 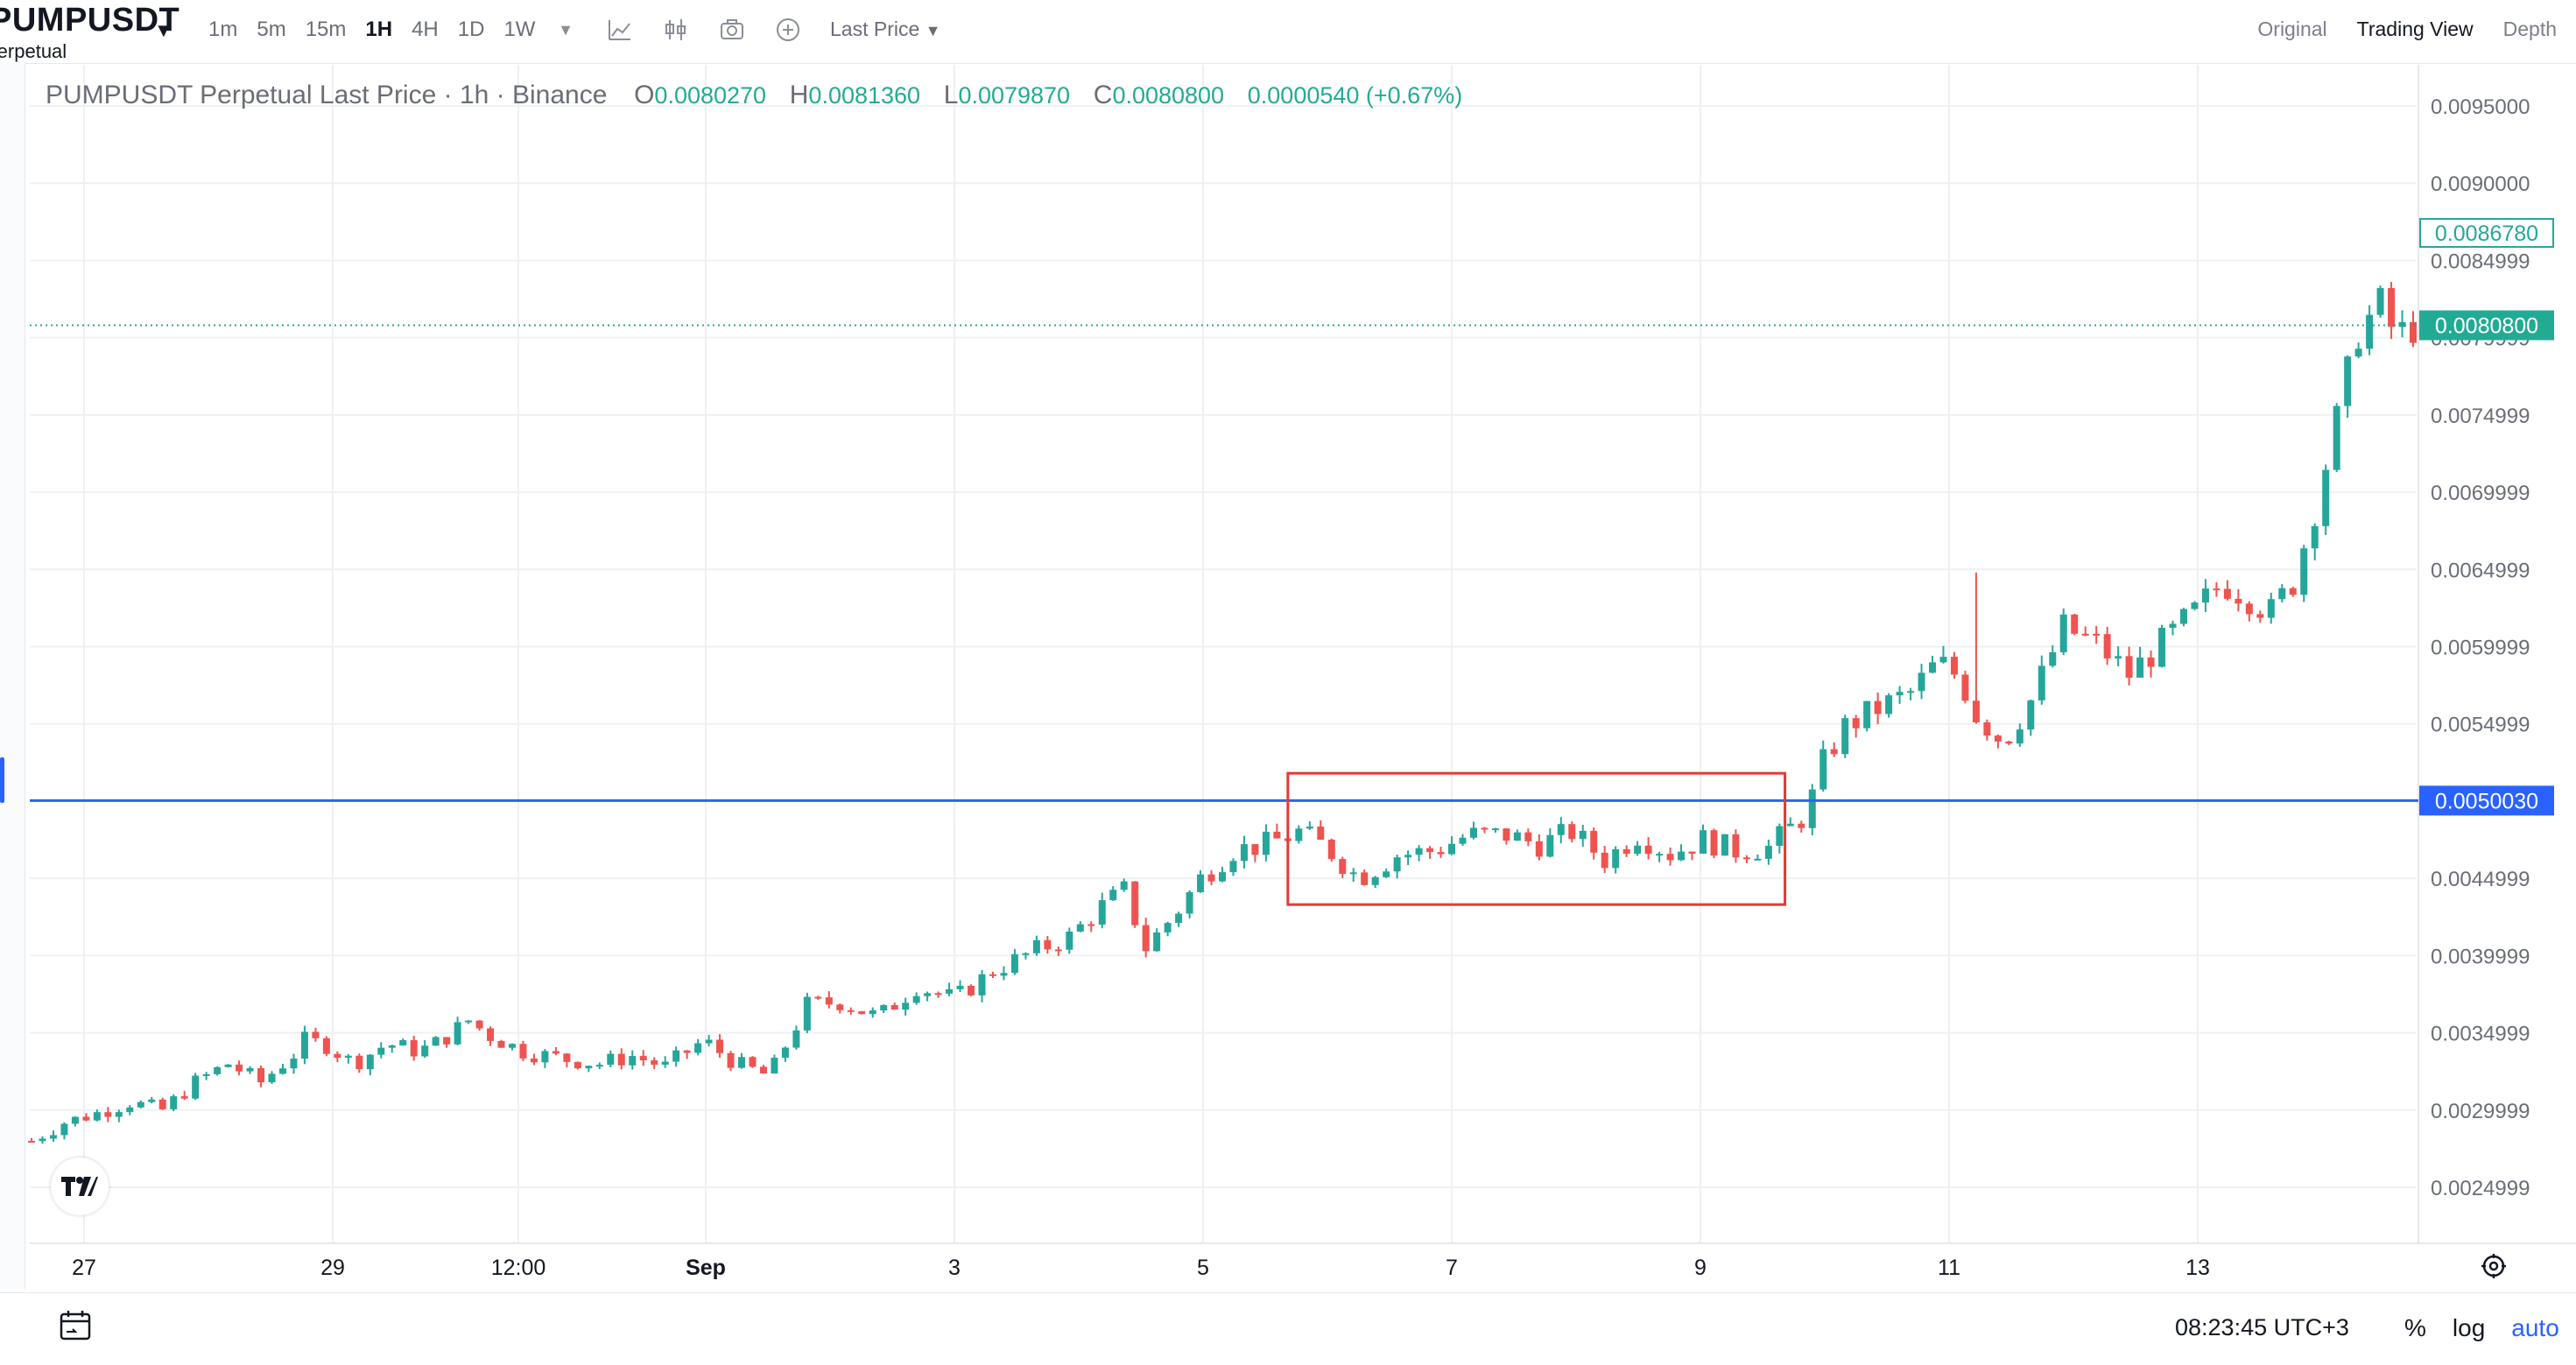 I want to click on percent-scale-toggle: %, so click(x=2415, y=1327).